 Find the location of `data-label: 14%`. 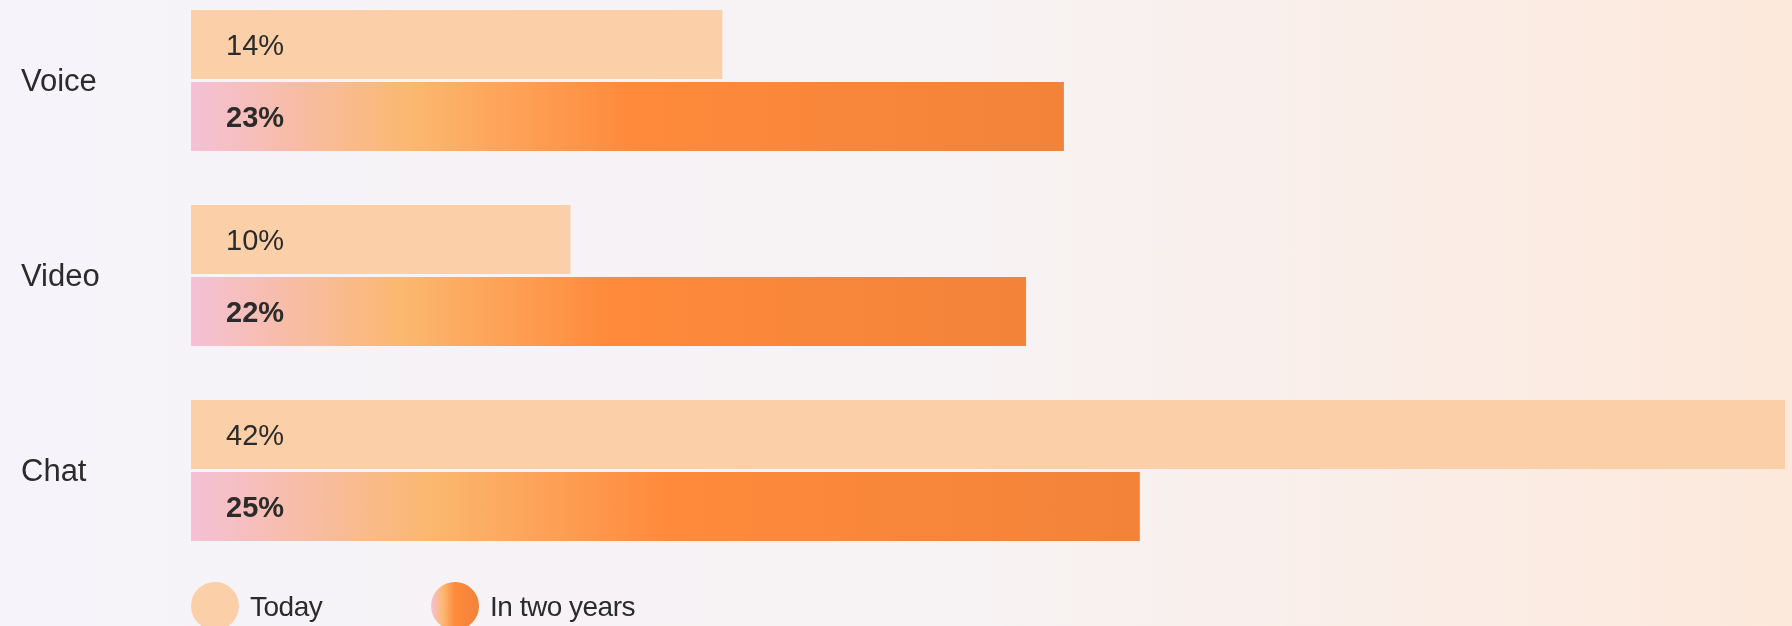

data-label: 14% is located at coordinates (255, 44).